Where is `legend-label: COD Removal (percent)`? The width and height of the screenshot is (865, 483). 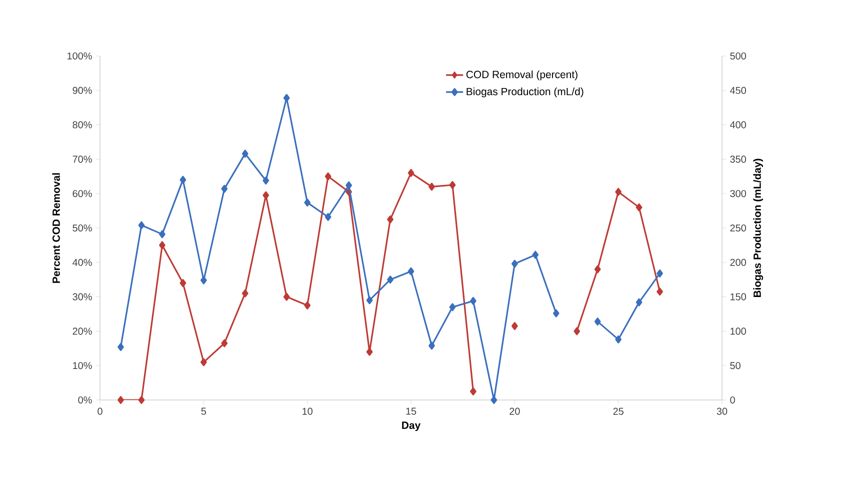
legend-label: COD Removal (percent) is located at coordinates (522, 75).